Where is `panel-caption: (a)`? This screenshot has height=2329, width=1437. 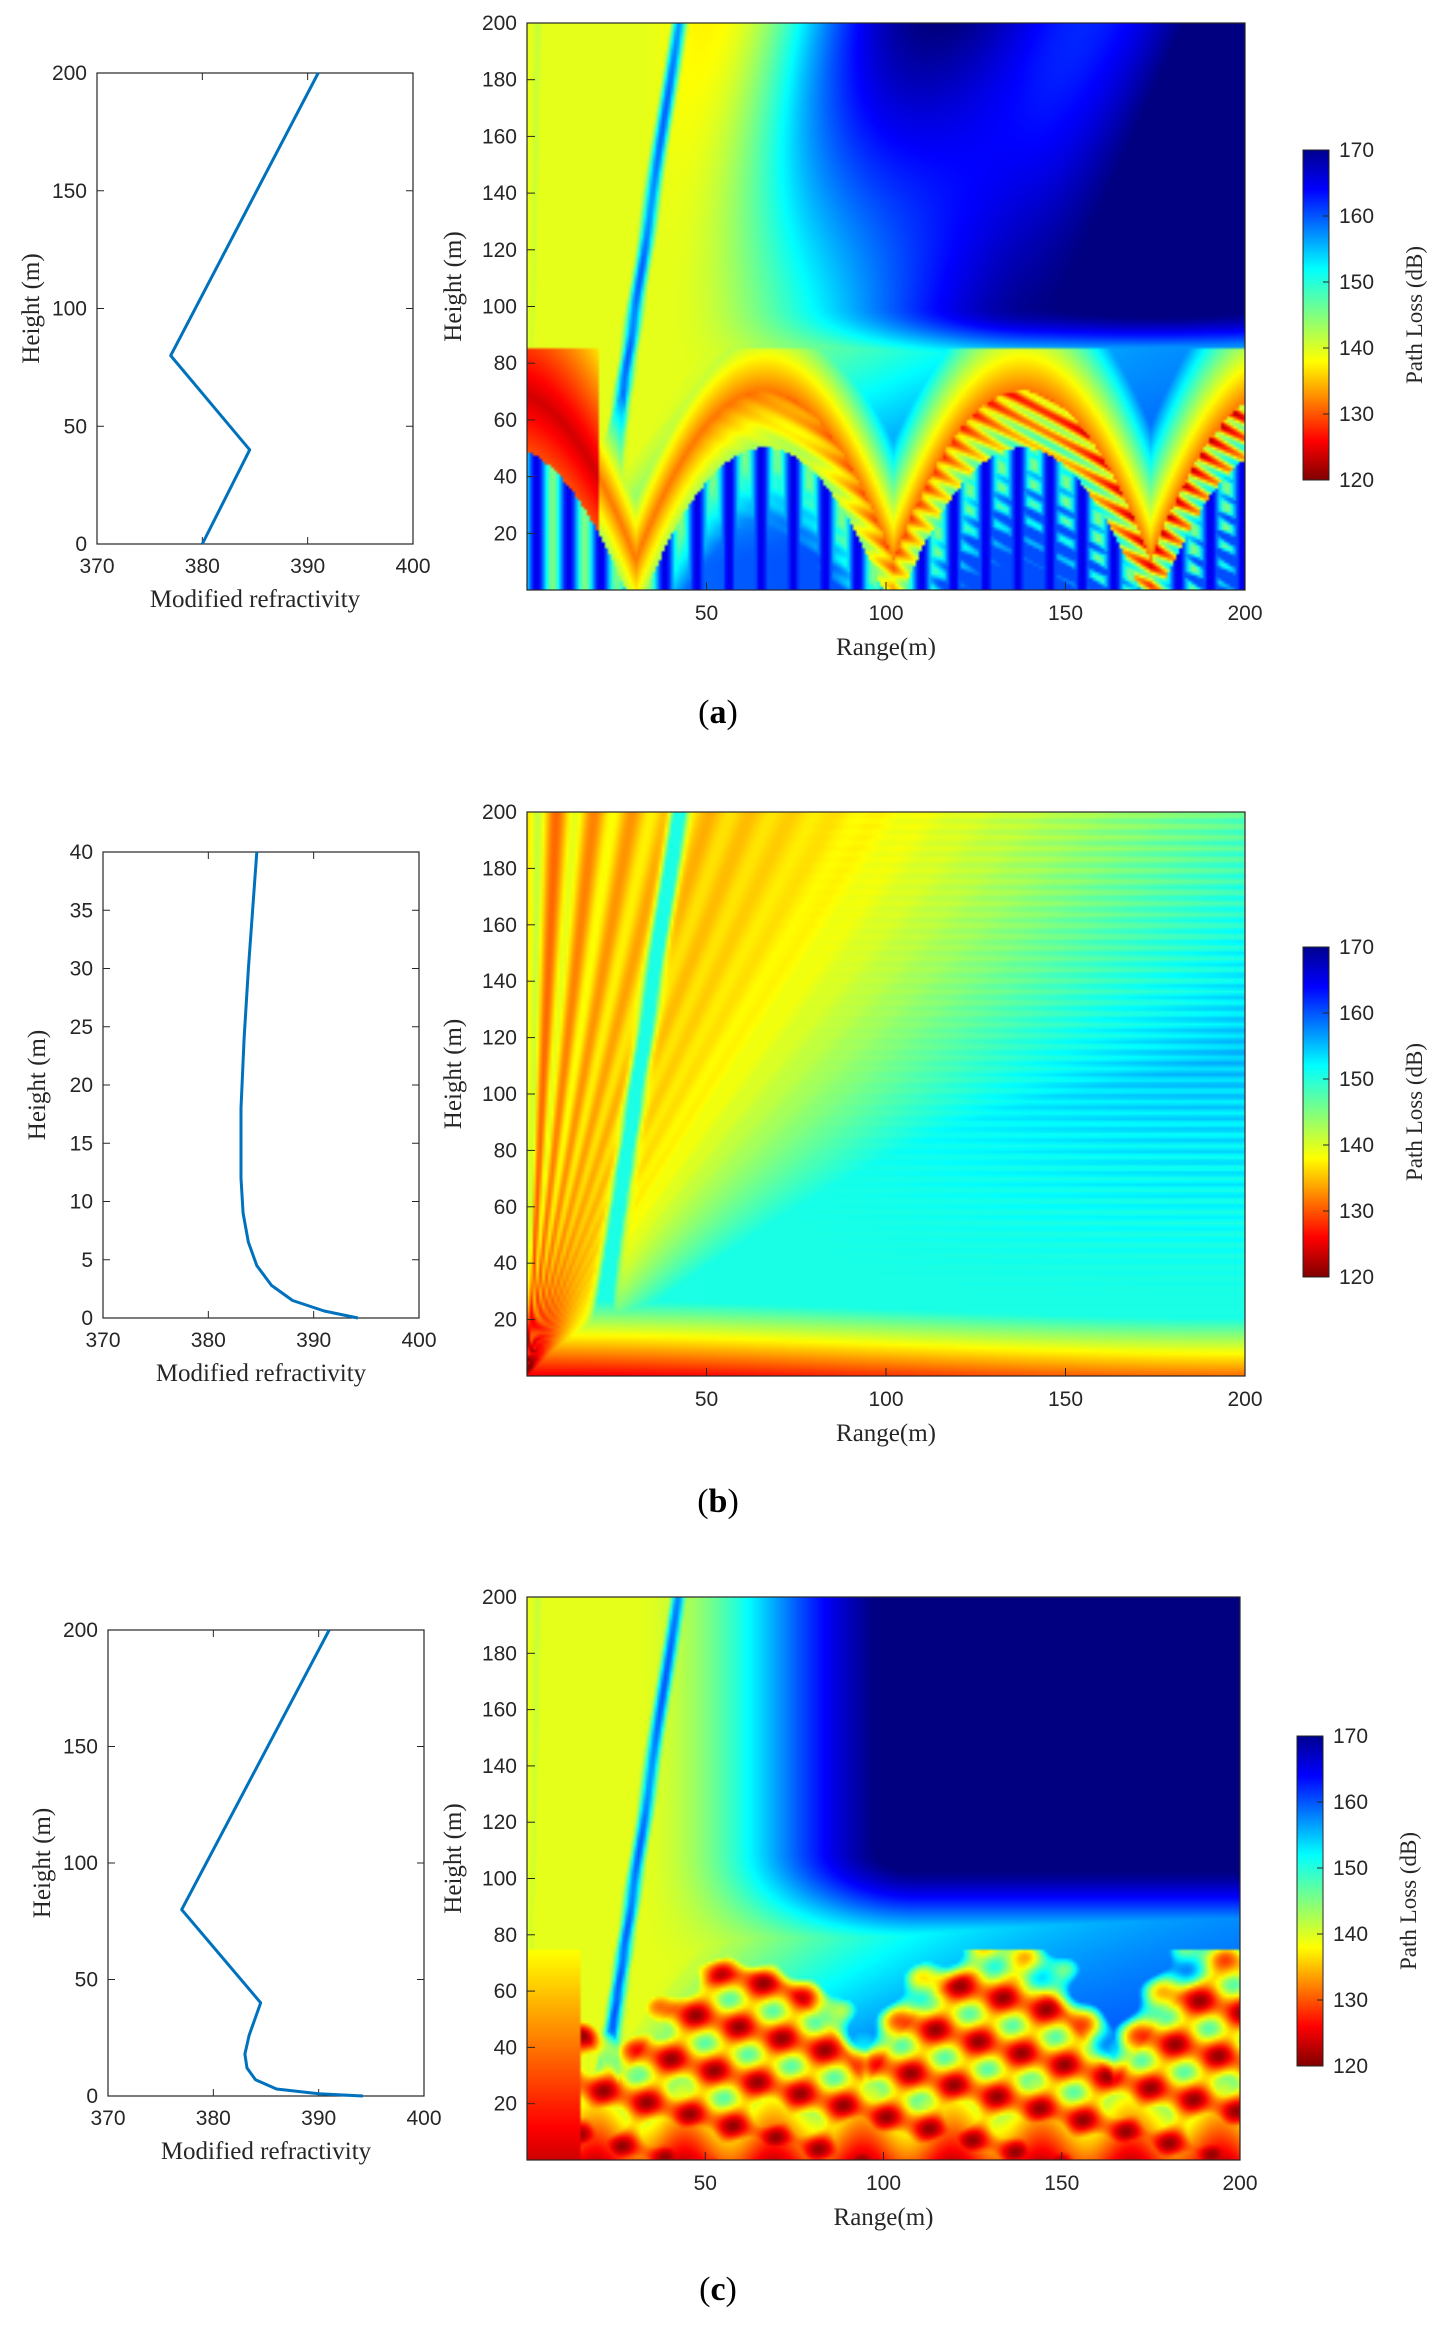 panel-caption: (a) is located at coordinates (718, 712).